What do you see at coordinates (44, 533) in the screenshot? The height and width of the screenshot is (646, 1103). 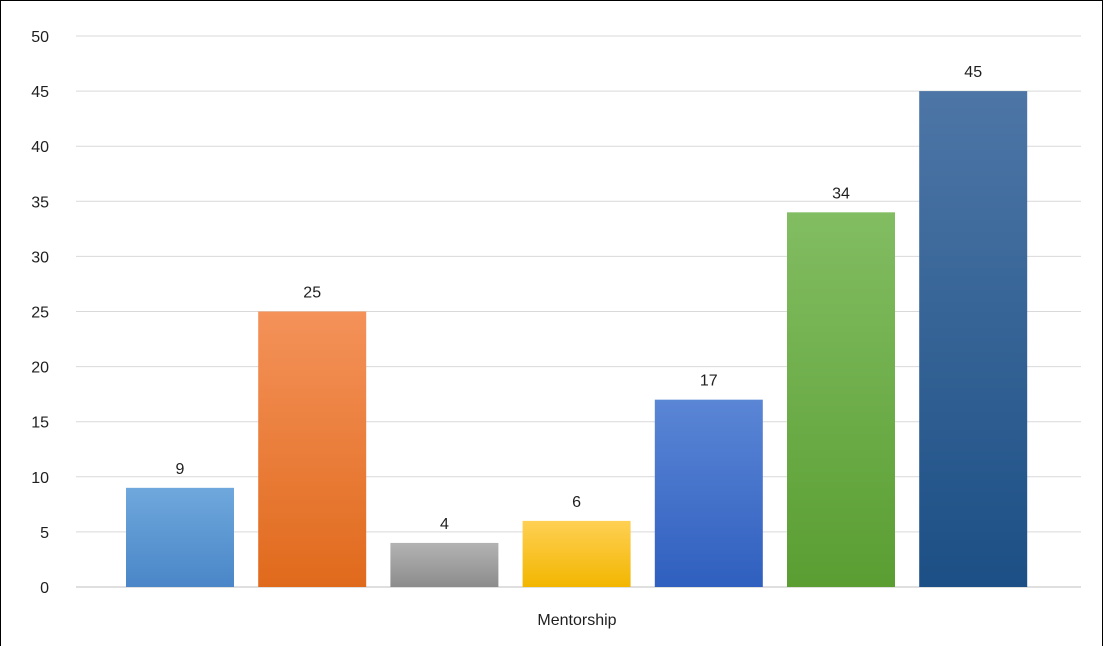 I see `y-tick-label: 5` at bounding box center [44, 533].